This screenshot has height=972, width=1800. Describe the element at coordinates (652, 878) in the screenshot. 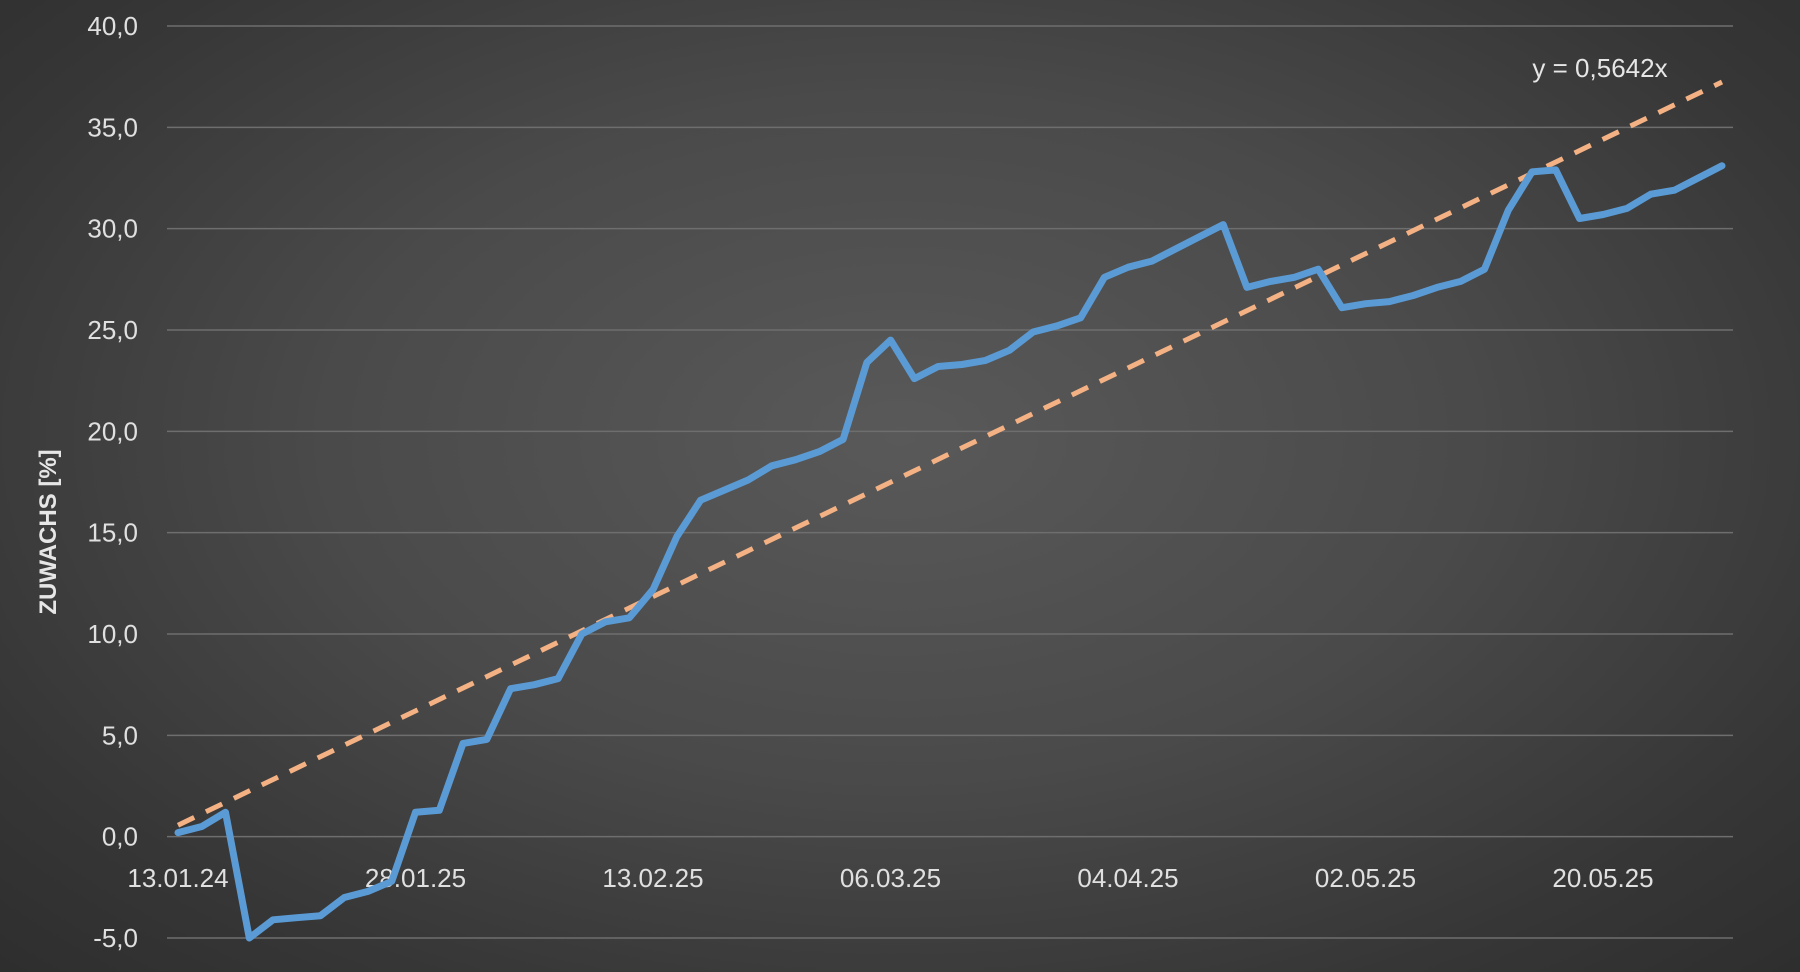

I see `x-tick-label: 13.02.25` at that location.